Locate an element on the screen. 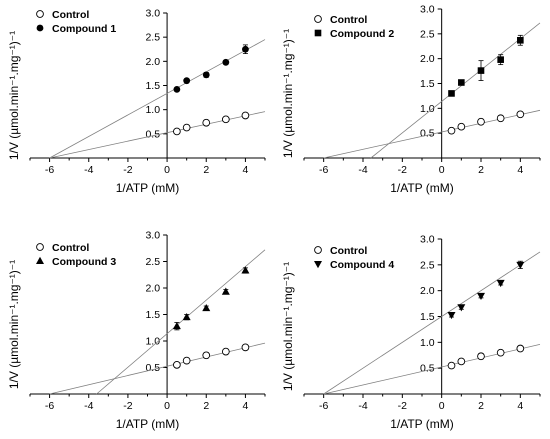  legend-label: Compound 4 is located at coordinates (362, 265).